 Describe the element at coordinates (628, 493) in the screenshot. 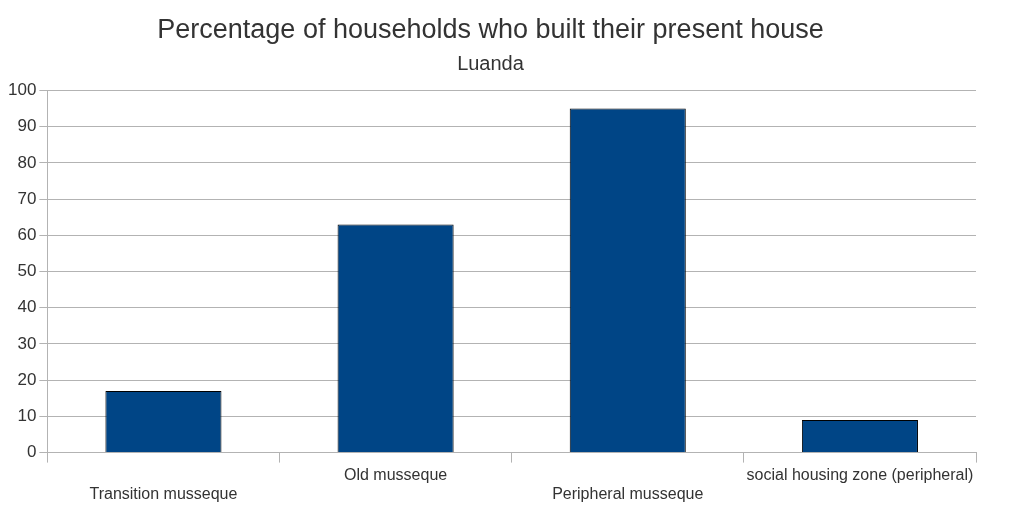

I see `x-tick-label: Peripheral musseque` at that location.